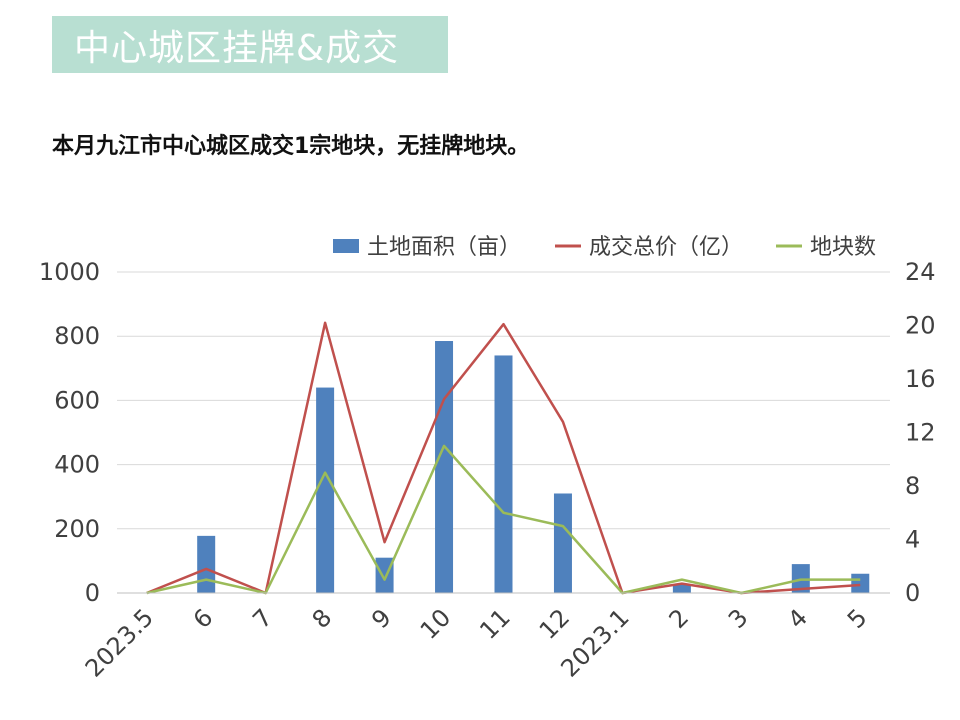 The height and width of the screenshot is (720, 960). I want to click on x-tick-label: 11, so click(494, 623).